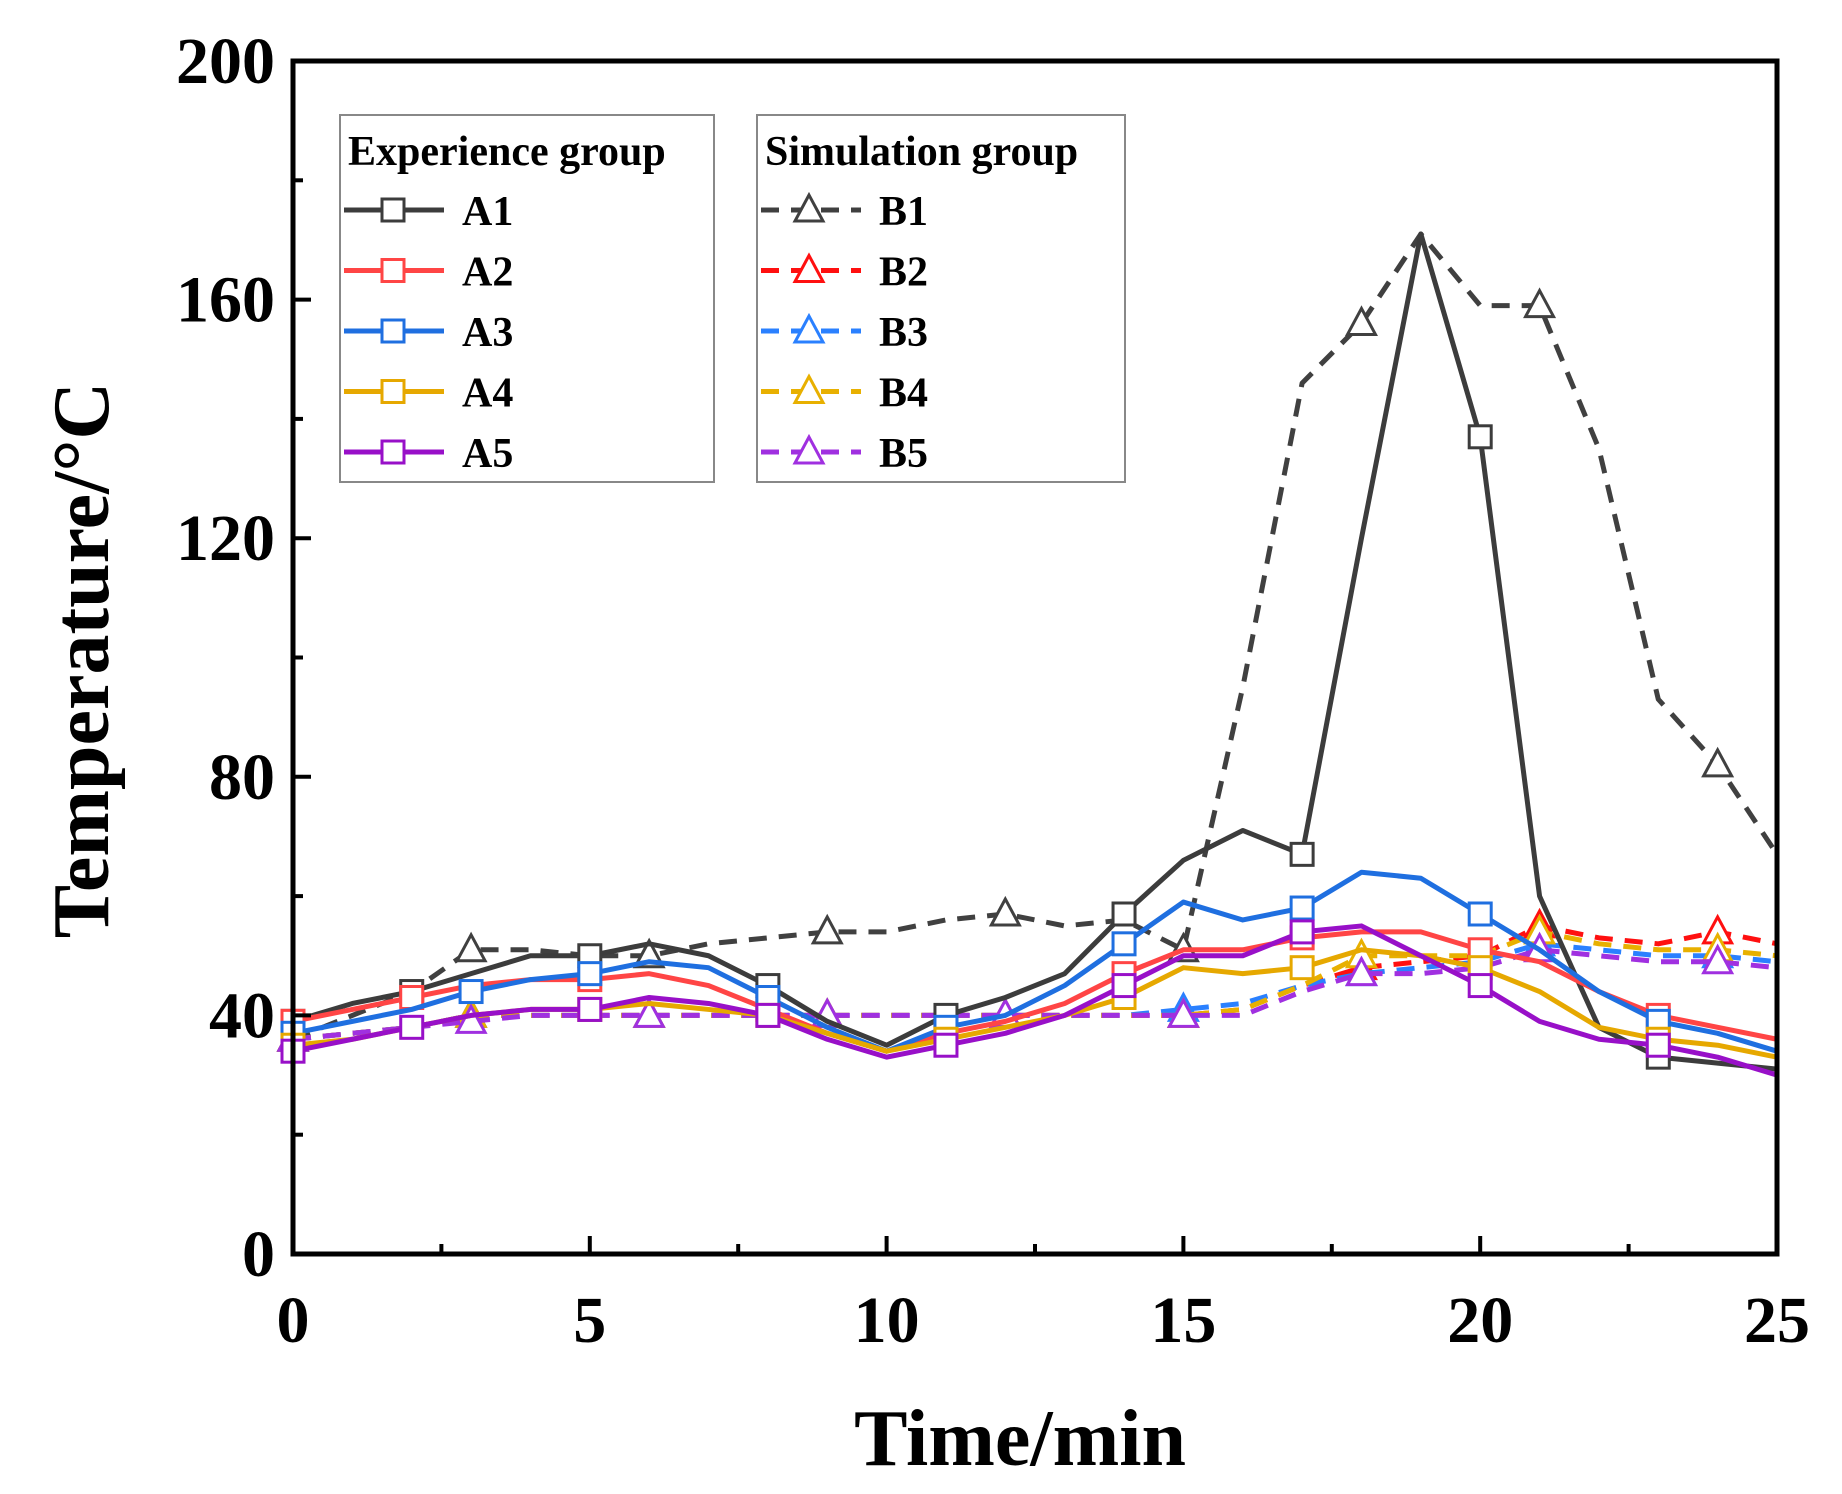 Image resolution: width=1842 pixels, height=1494 pixels. What do you see at coordinates (1183, 1320) in the screenshot?
I see `x-tick-label: 15` at bounding box center [1183, 1320].